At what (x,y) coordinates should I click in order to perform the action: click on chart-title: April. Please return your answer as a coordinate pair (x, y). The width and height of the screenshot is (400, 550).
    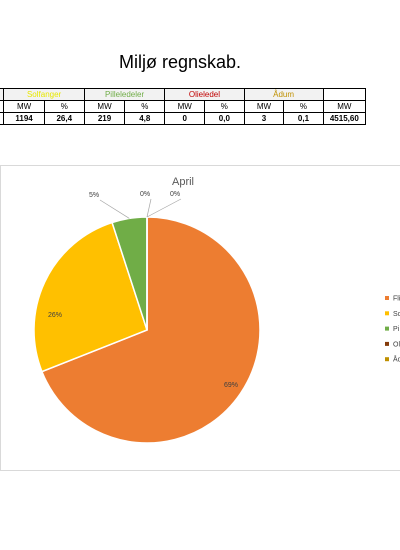
    Looking at the image, I should click on (183, 182).